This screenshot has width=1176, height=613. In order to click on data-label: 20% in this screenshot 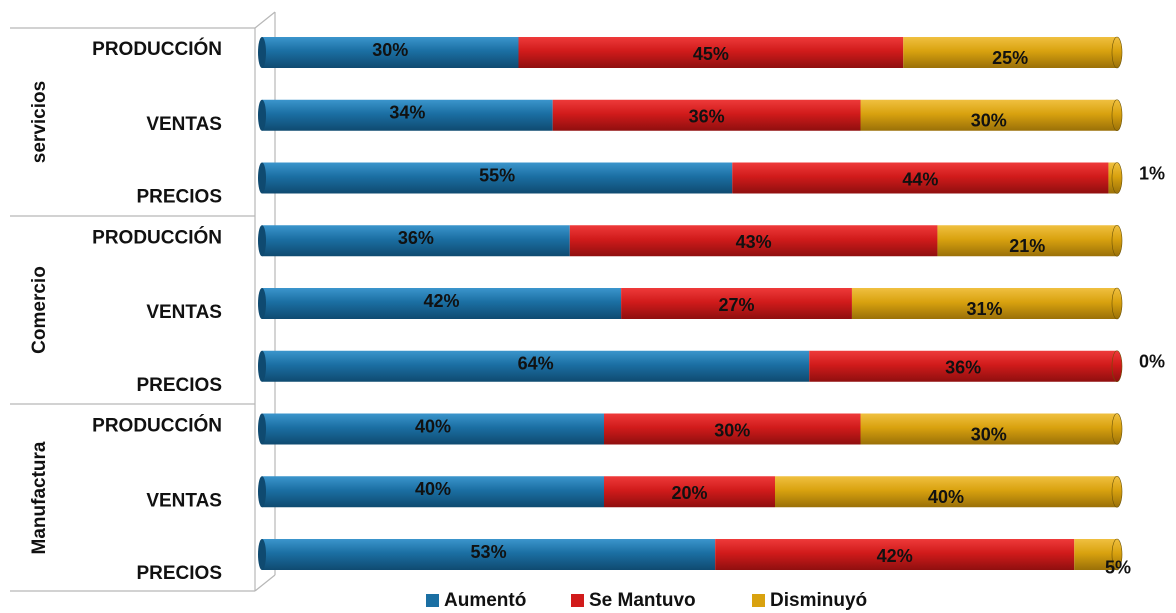, I will do `click(689, 493)`.